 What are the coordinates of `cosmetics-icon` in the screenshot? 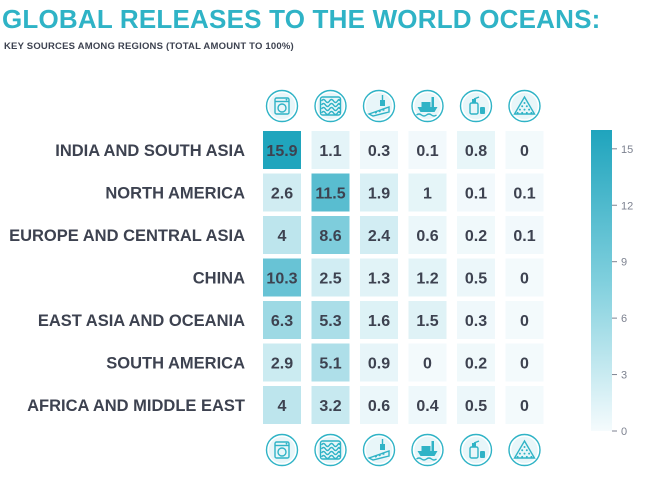 It's located at (476, 450).